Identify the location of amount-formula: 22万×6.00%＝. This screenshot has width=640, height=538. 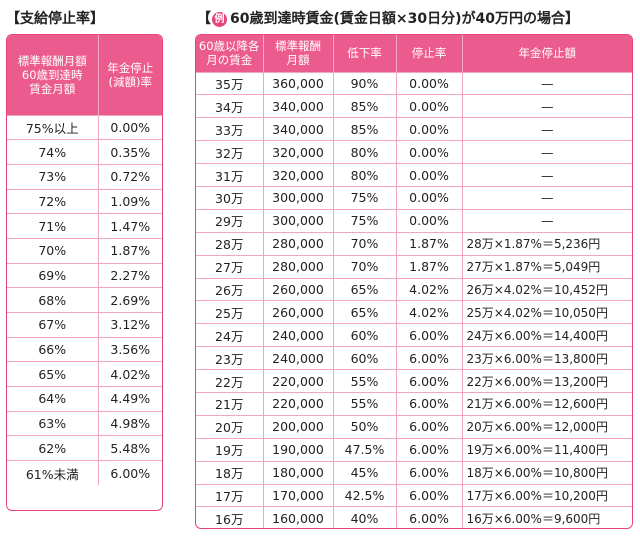
(510, 381).